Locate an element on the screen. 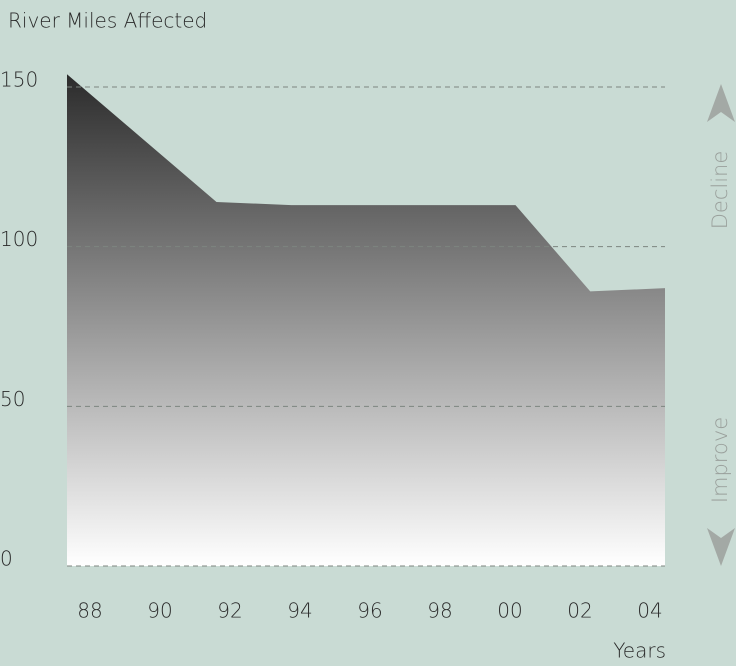  x-tick-label: 98 is located at coordinates (439, 611).